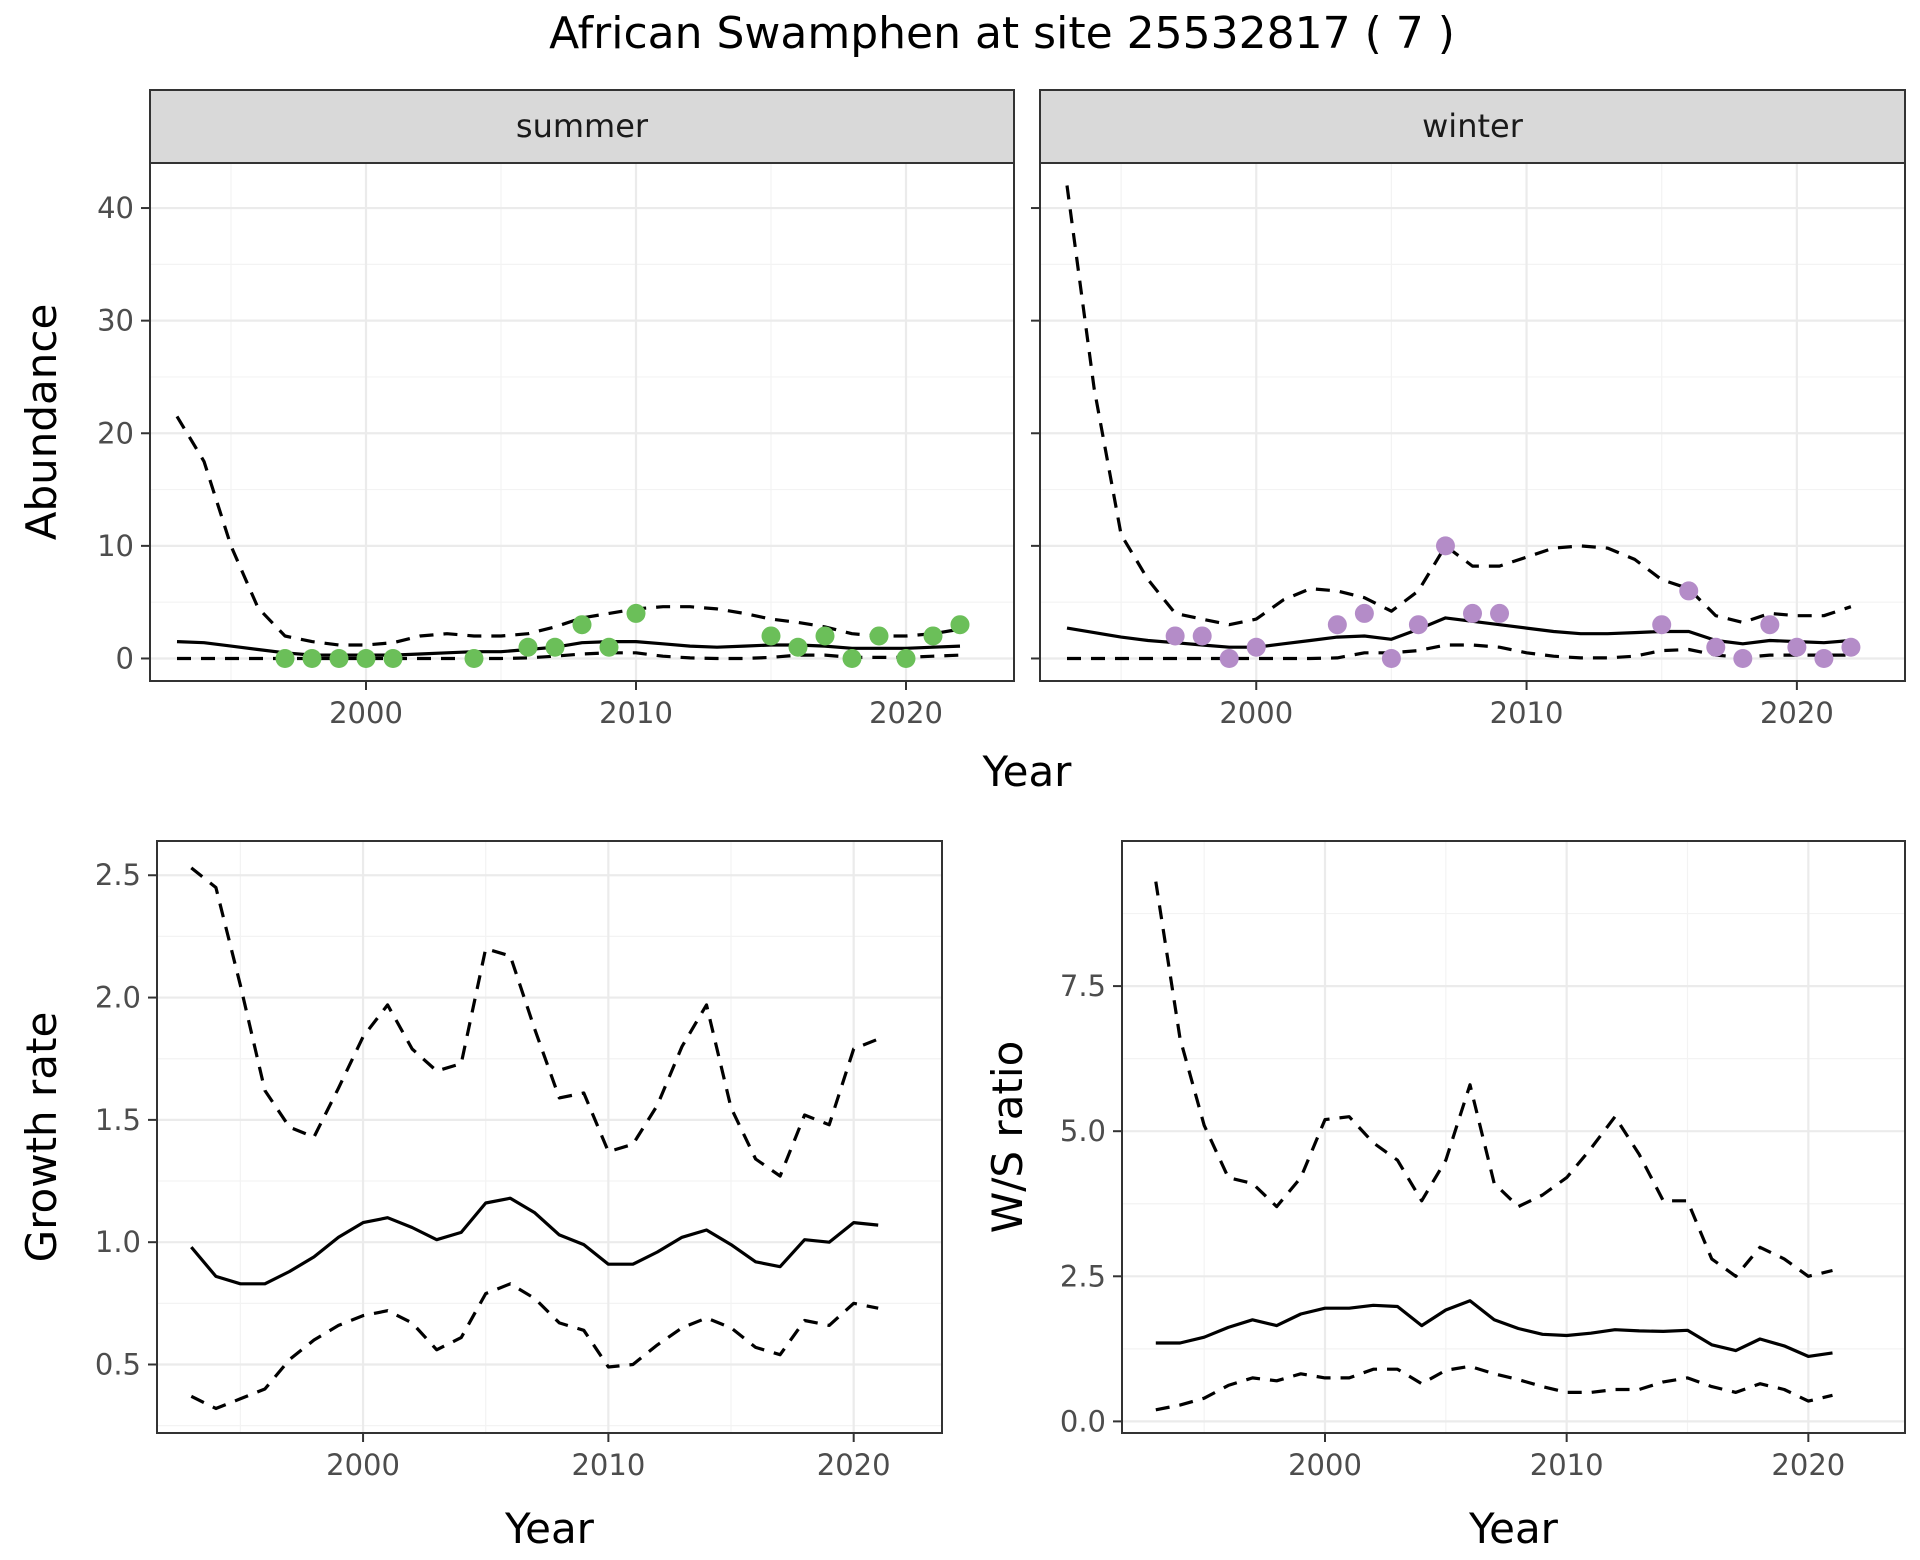 Image resolution: width=1920 pixels, height=1560 pixels. What do you see at coordinates (118, 998) in the screenshot?
I see `y-tick-label: 2.0` at bounding box center [118, 998].